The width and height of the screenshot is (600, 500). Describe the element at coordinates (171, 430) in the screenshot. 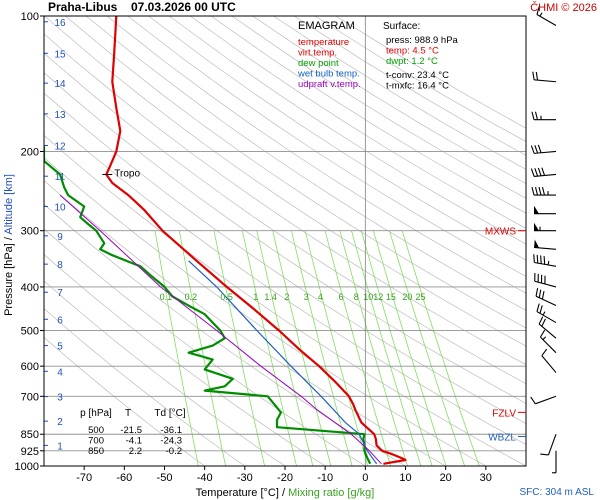

I see `table-cell: -36.1` at that location.